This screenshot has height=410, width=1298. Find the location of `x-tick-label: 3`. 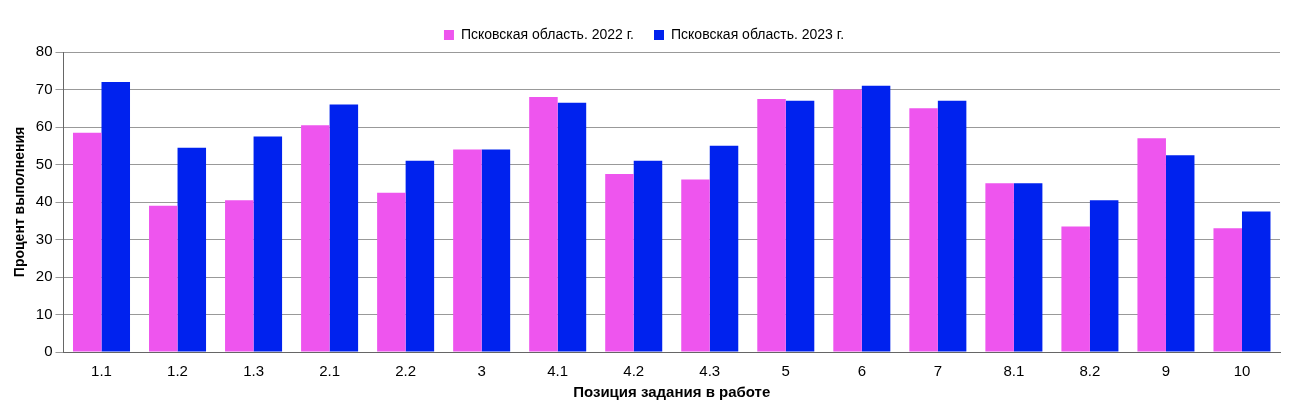

x-tick-label: 3 is located at coordinates (481, 371).